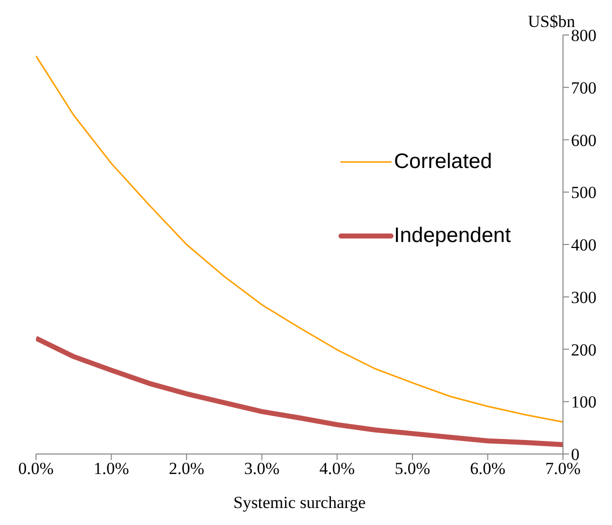  What do you see at coordinates (583, 245) in the screenshot?
I see `y-tick-label: 400` at bounding box center [583, 245].